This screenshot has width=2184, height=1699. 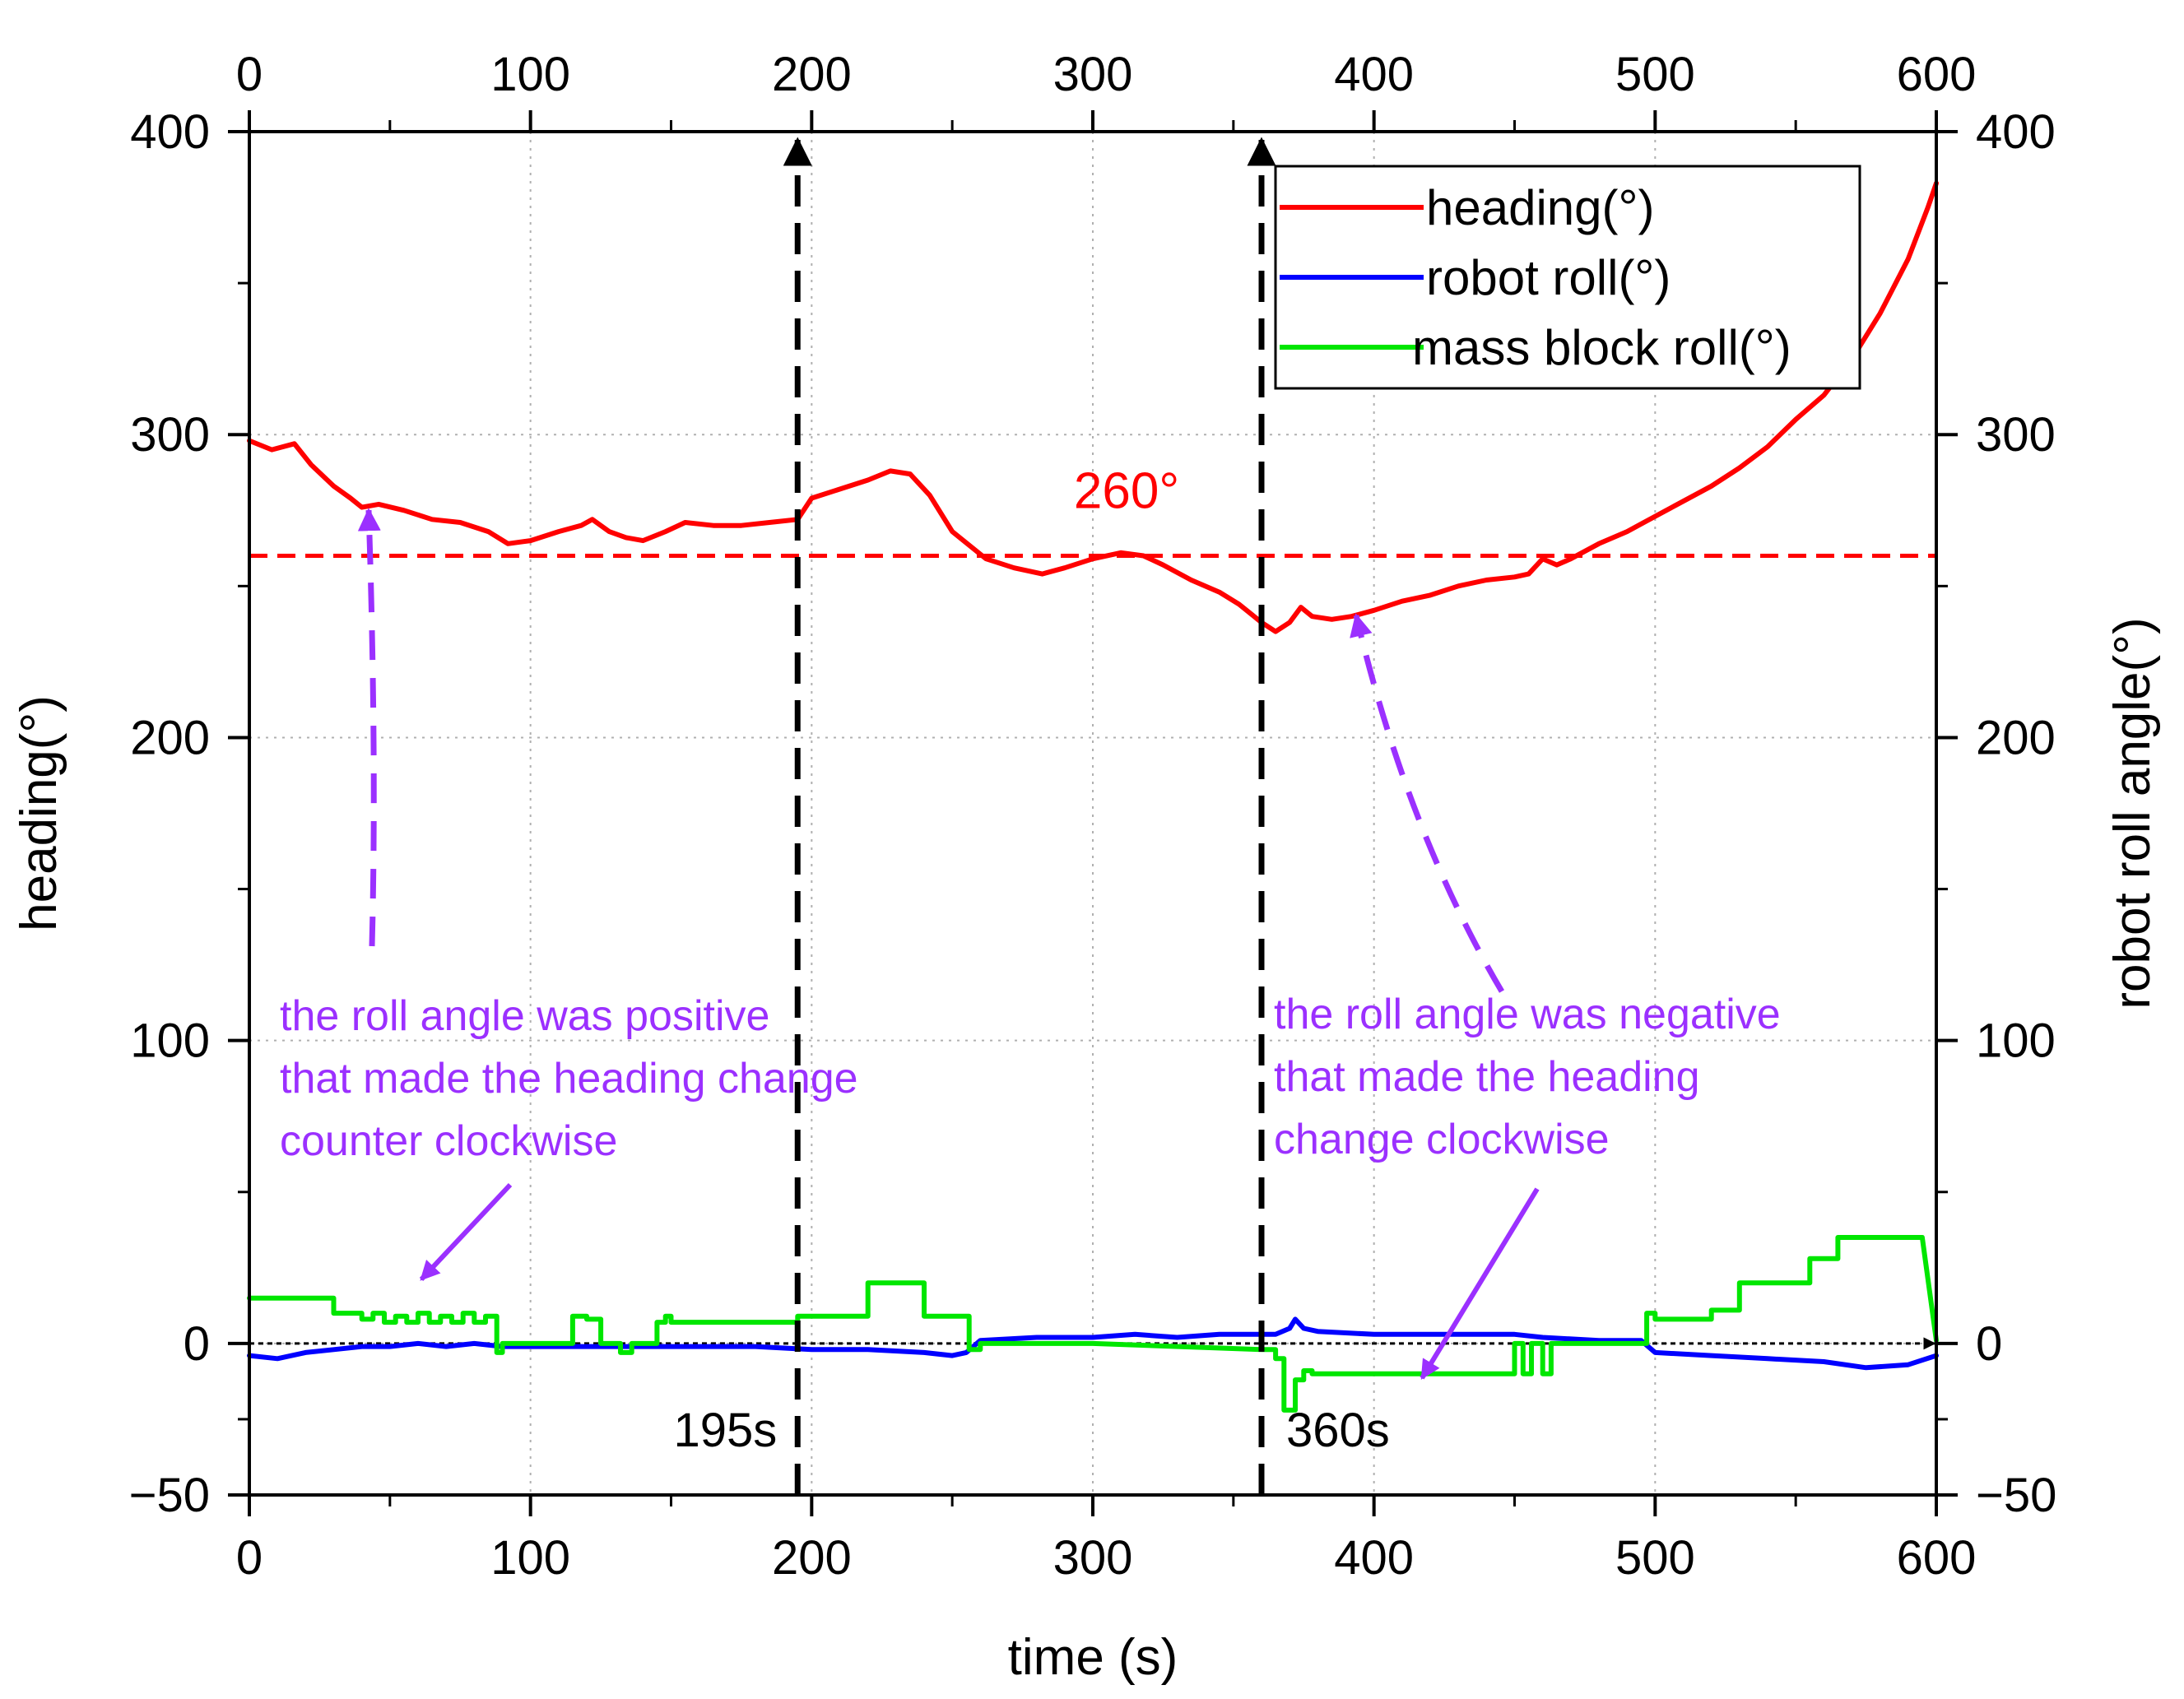 What do you see at coordinates (1487, 1077) in the screenshot?
I see `annotation-line: that made the heading` at bounding box center [1487, 1077].